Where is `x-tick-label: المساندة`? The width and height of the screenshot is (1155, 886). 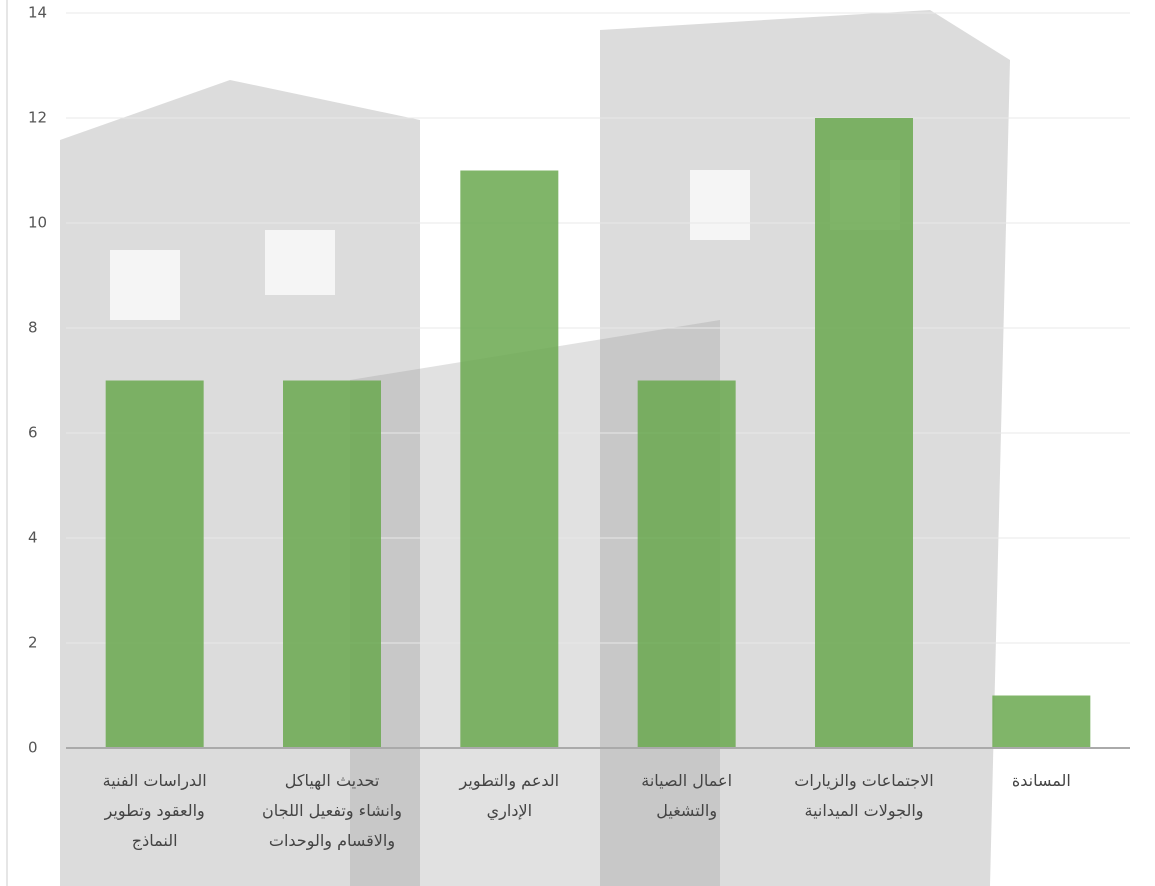 x-tick-label: المساندة is located at coordinates (1041, 780).